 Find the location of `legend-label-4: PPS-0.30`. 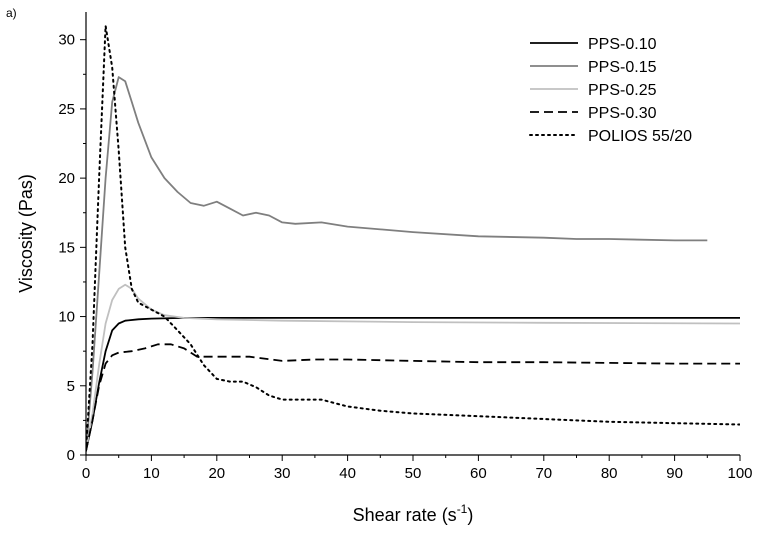

legend-label-4: PPS-0.30 is located at coordinates (622, 113).